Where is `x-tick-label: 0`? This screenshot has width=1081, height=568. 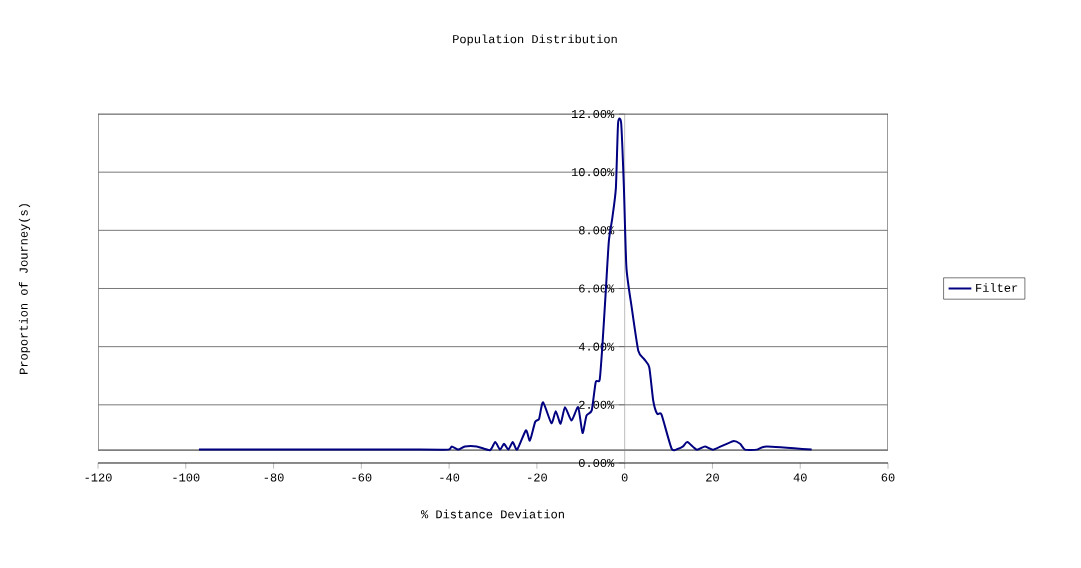
x-tick-label: 0 is located at coordinates (624, 477).